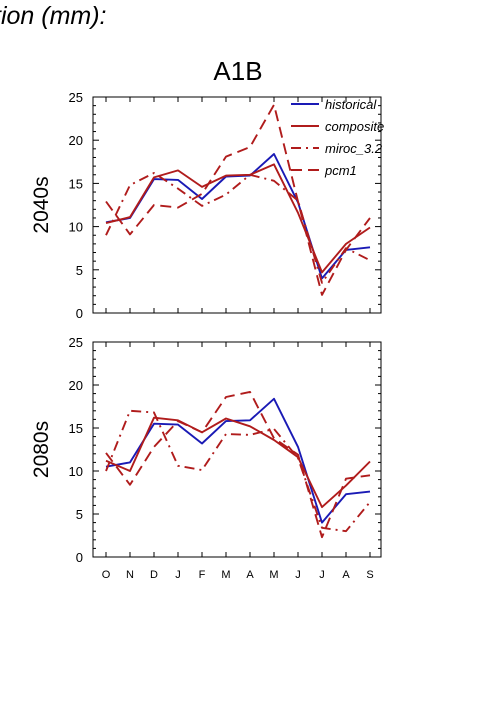 The image size is (501, 709). Describe the element at coordinates (354, 126) in the screenshot. I see `legend-entry: composite` at that location.